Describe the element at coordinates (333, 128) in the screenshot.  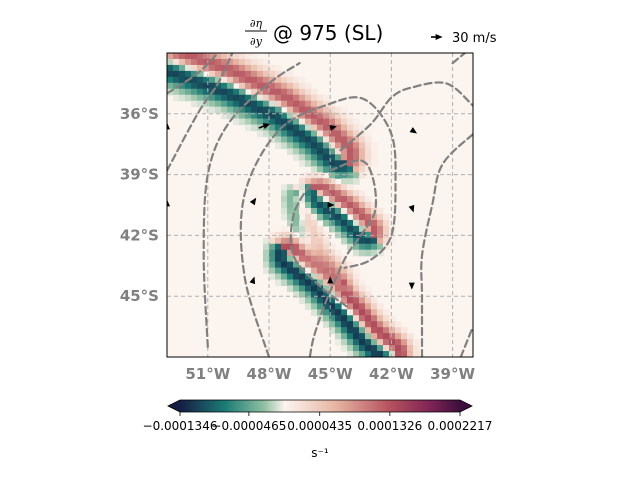
I see `wind-vector` at that location.